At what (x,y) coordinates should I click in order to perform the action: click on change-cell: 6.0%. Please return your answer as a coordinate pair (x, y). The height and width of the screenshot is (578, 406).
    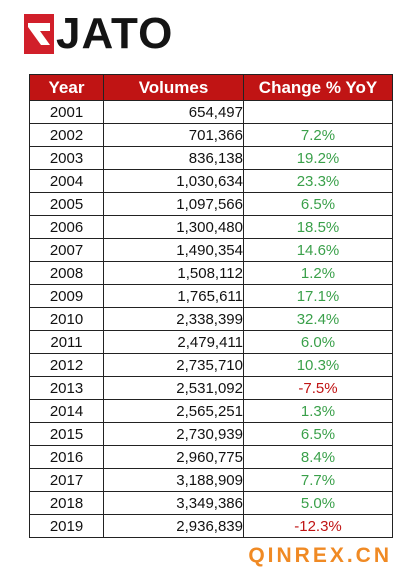
    Looking at the image, I should click on (318, 342).